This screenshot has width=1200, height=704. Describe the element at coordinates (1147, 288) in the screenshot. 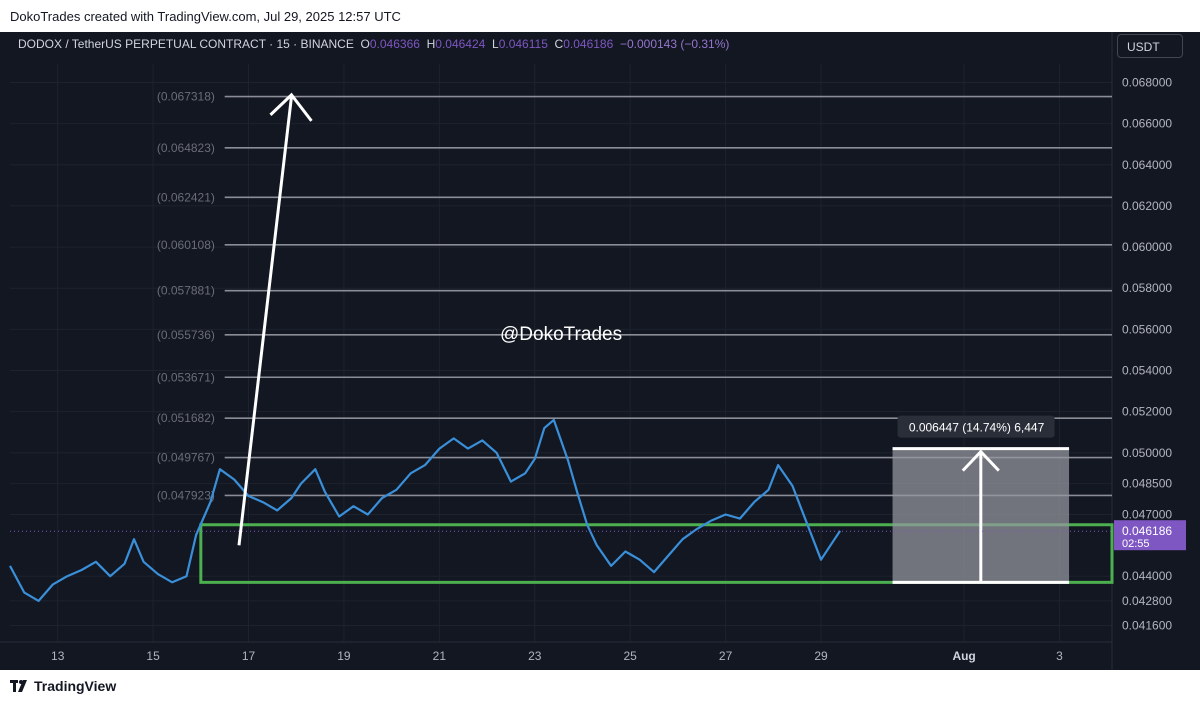

I see `price-axis-label: 0.058000` at that location.